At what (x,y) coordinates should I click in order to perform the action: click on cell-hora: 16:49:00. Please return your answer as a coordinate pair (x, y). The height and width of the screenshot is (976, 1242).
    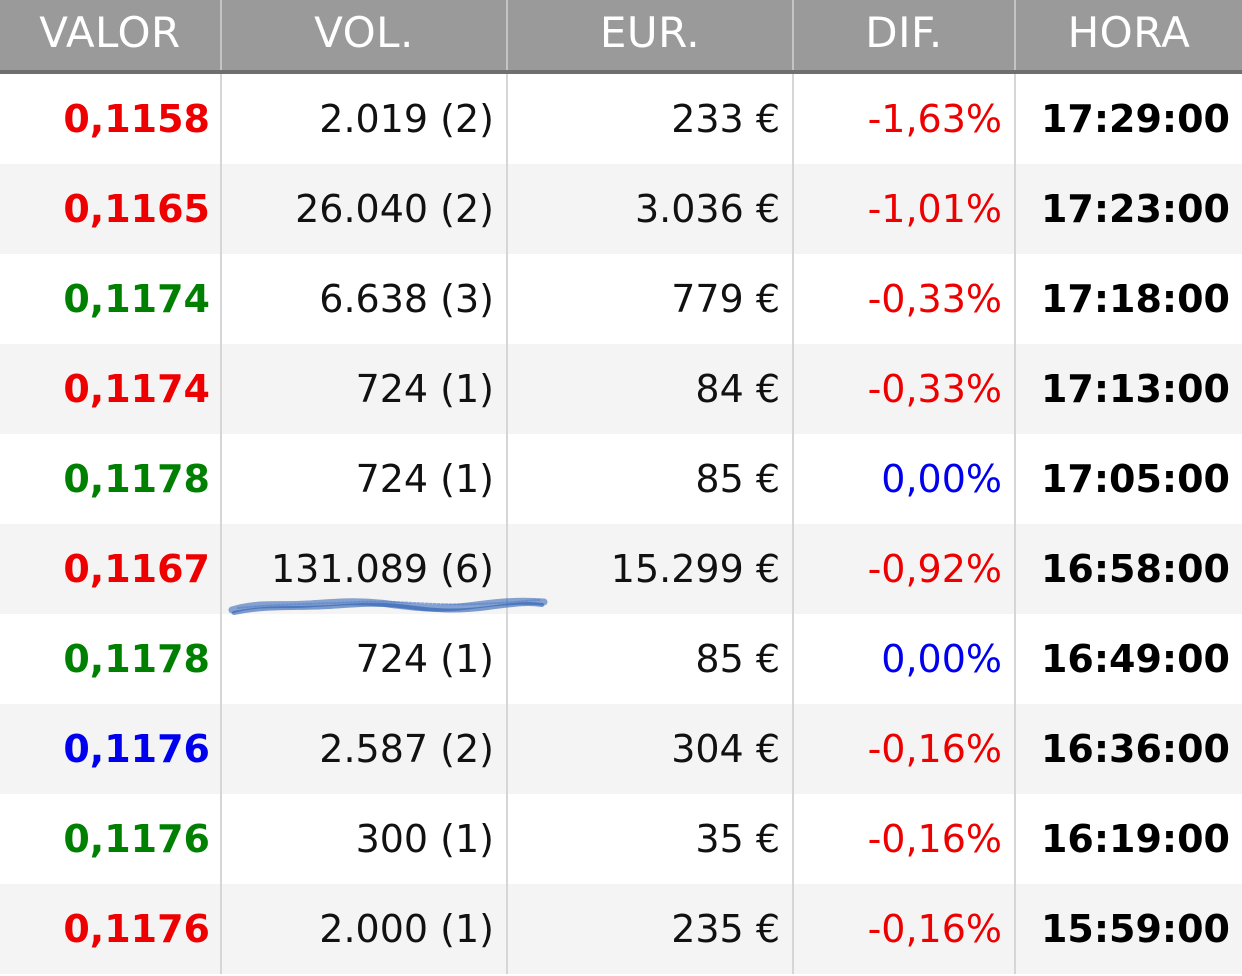
    Looking at the image, I should click on (1135, 659).